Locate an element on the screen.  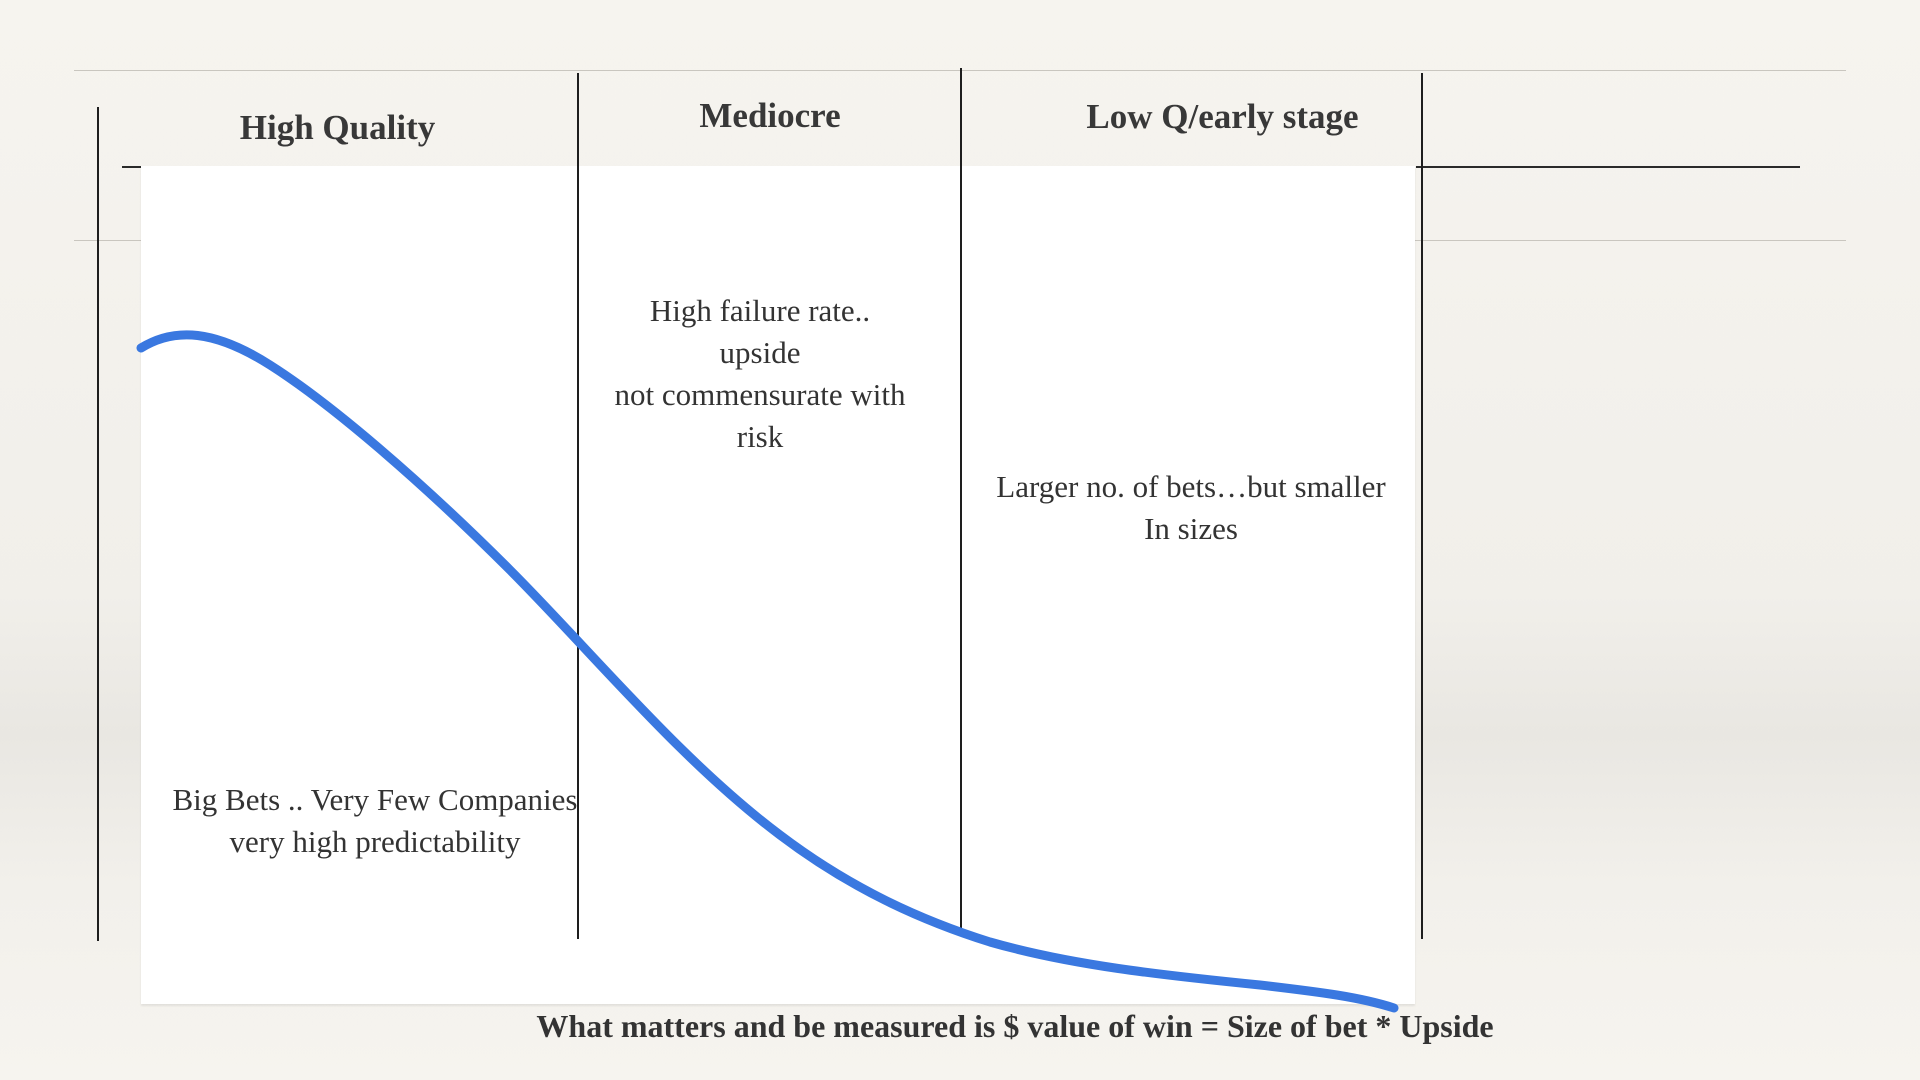
left-axis-line is located at coordinates (98, 524).